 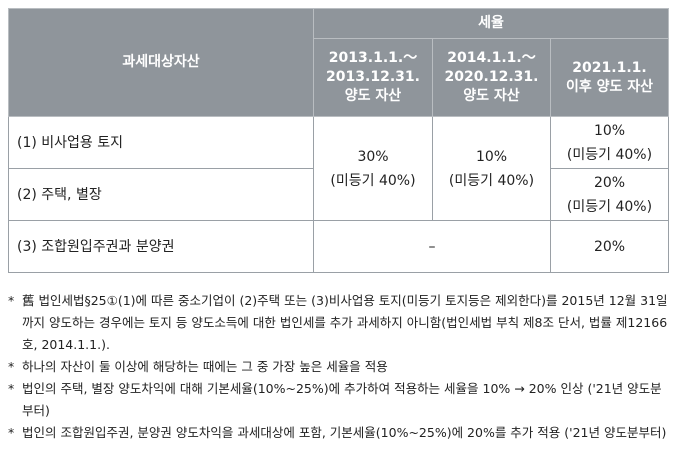 What do you see at coordinates (491, 77) in the screenshot?
I see `header-period-2: 2014.1.1.～ 2020.12.31. 양도 자산` at bounding box center [491, 77].